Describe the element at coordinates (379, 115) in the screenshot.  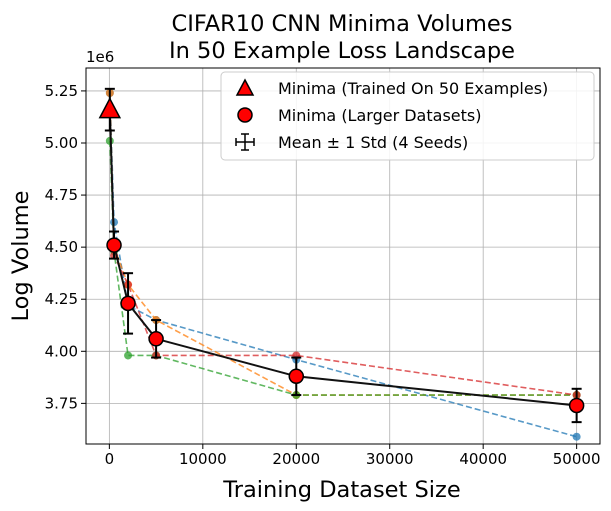
I see `legend-label-larger-datasets: Minima (Larger Datasets)` at that location.